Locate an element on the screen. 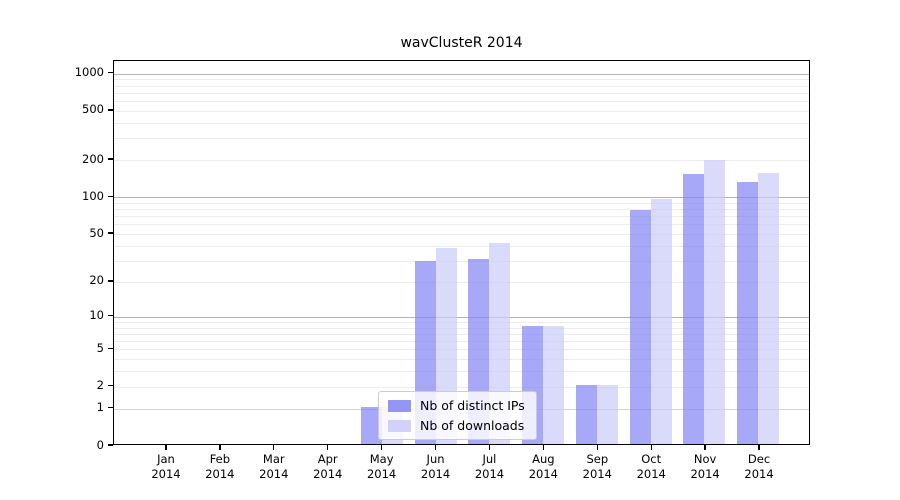 Image resolution: width=900 pixels, height=500 pixels. y-tick-label: 2 is located at coordinates (100, 385).